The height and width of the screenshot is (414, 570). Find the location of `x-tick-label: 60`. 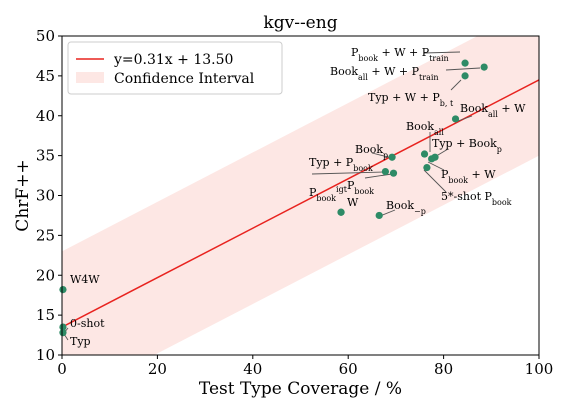

x-tick-label: 60 is located at coordinates (348, 369).